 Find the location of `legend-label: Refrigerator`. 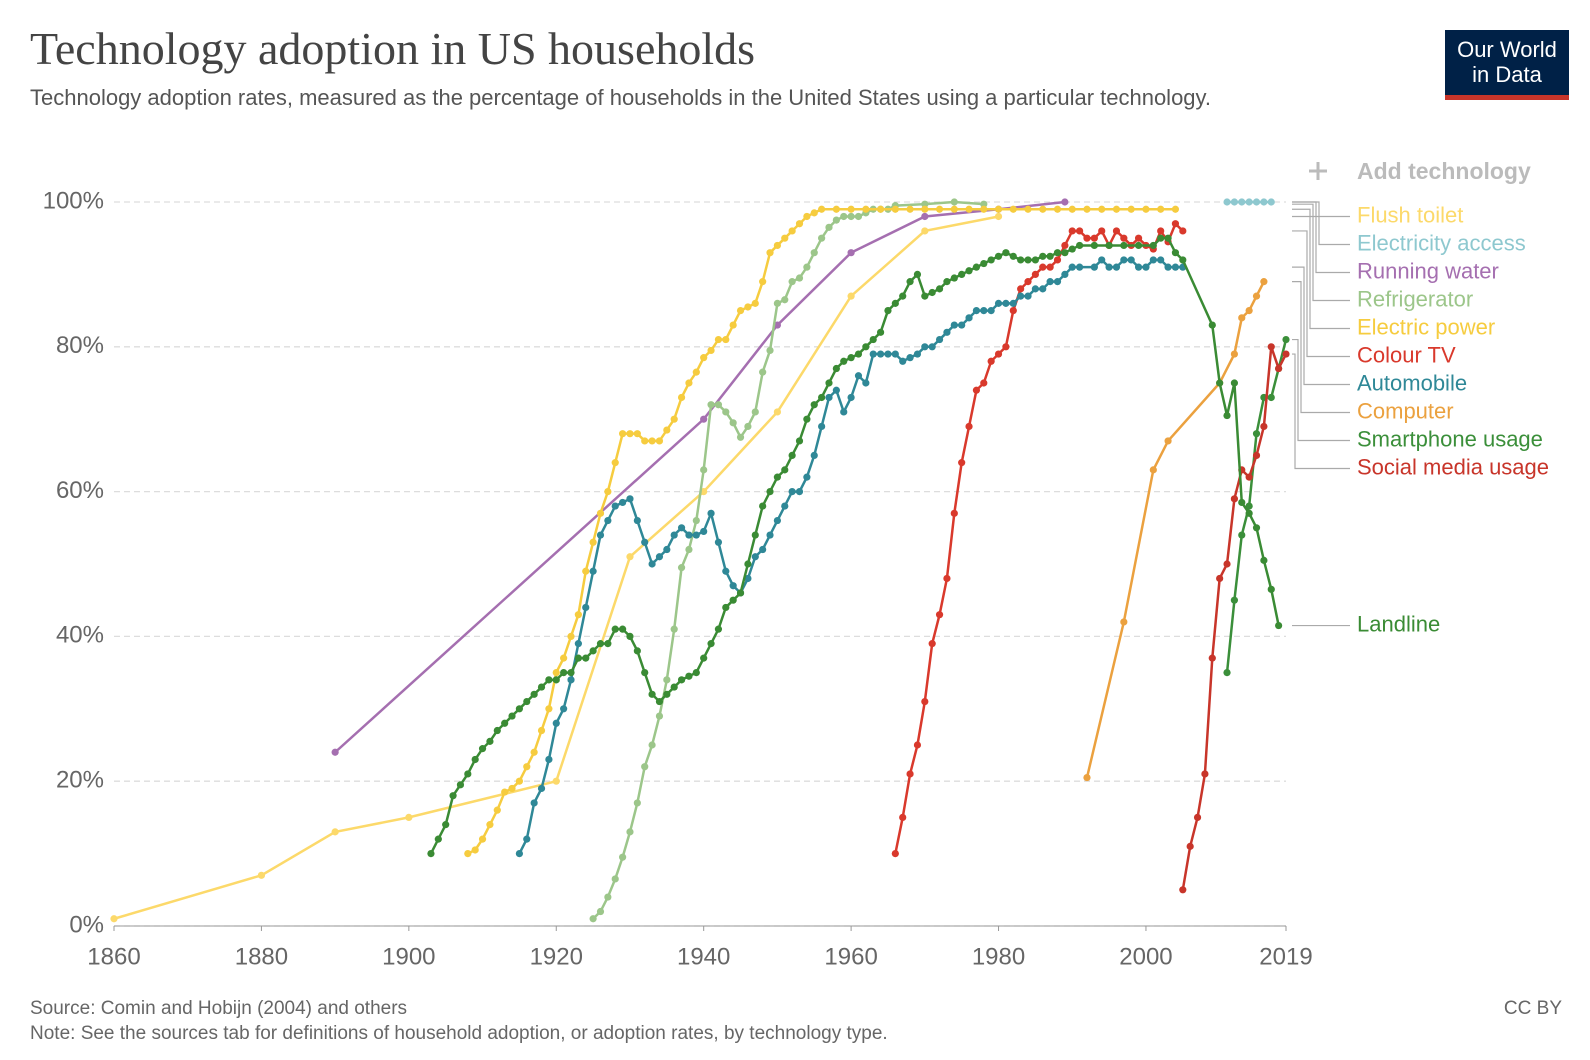

legend-label: Refrigerator is located at coordinates (1415, 298).